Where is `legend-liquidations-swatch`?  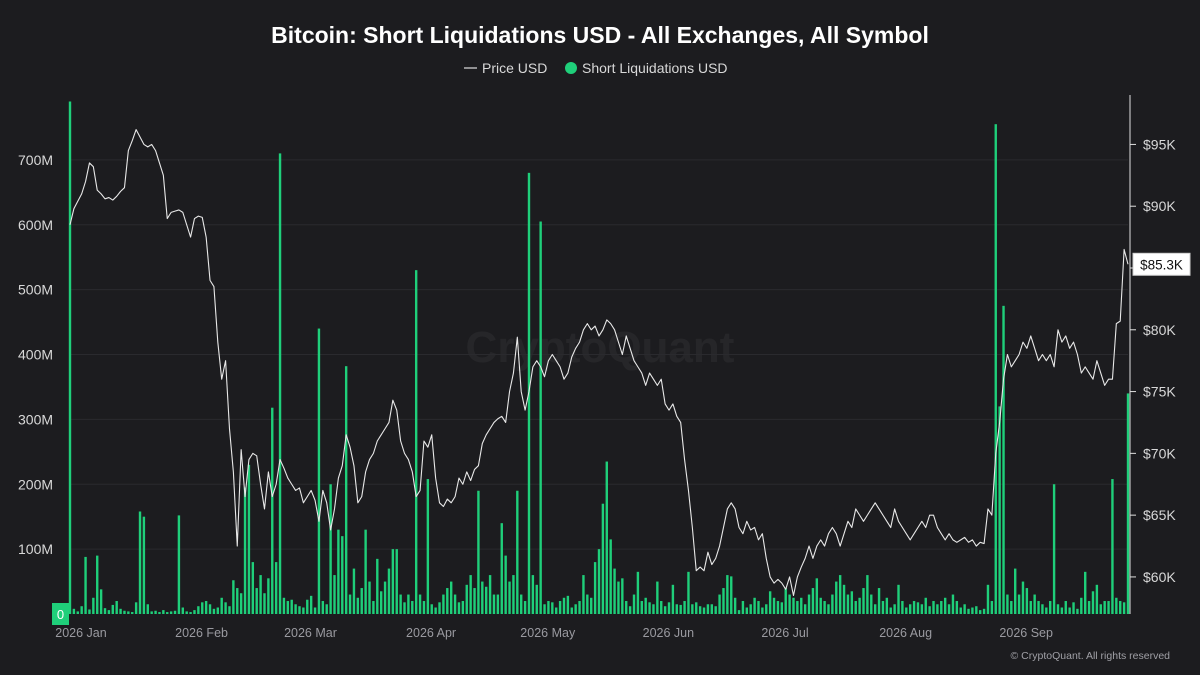 legend-liquidations-swatch is located at coordinates (571, 68).